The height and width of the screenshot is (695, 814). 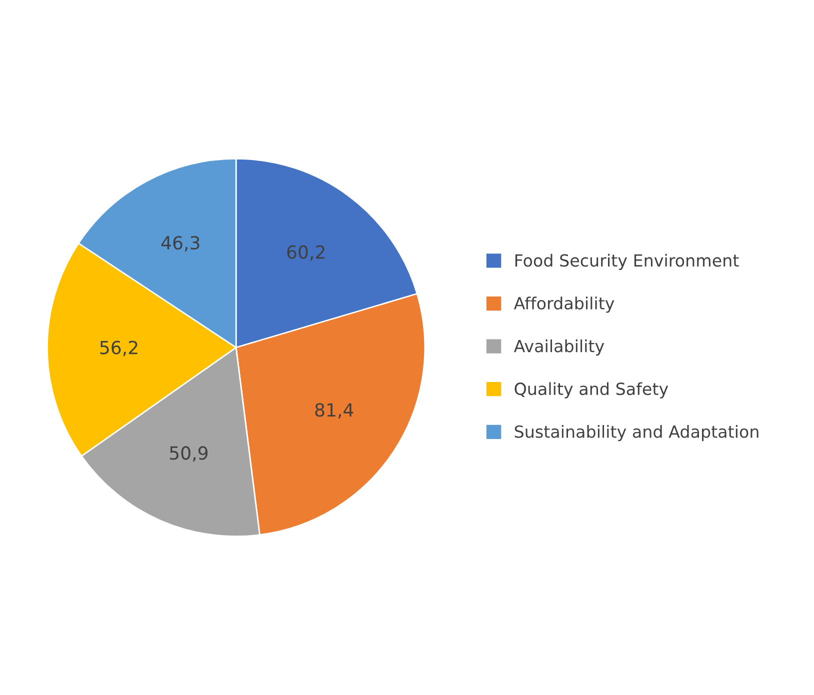 What do you see at coordinates (119, 348) in the screenshot?
I see `data-label: 56,2` at bounding box center [119, 348].